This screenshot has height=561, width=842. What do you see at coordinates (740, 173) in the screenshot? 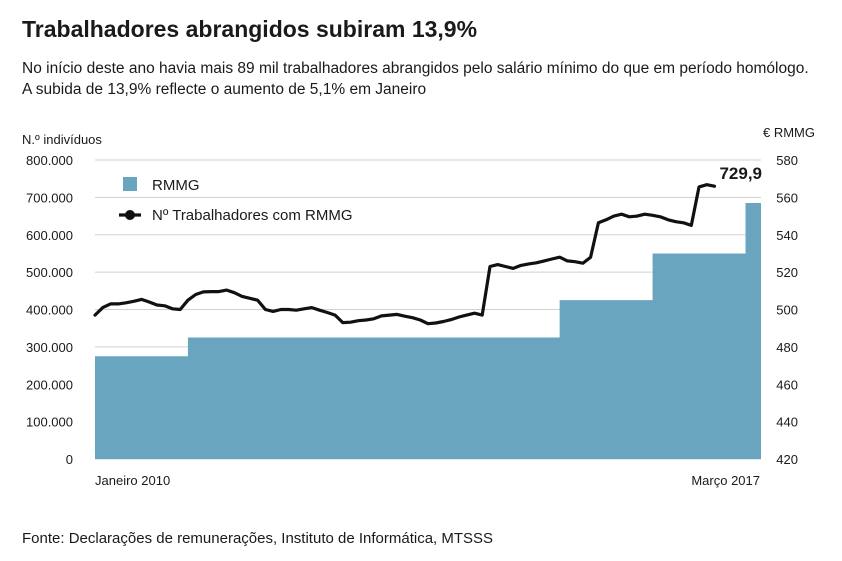
I see `last-value-callout: 729,9` at bounding box center [740, 173].